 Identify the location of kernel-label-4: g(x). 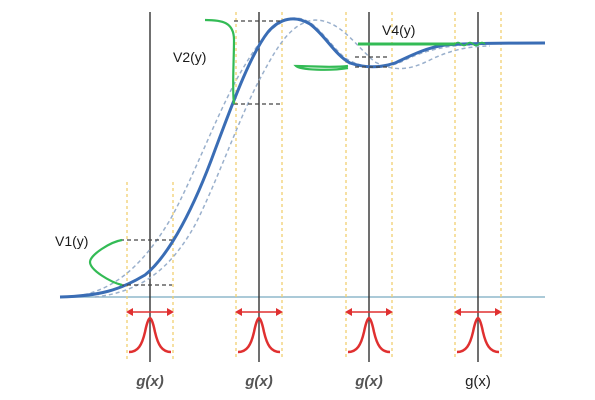
(478, 381).